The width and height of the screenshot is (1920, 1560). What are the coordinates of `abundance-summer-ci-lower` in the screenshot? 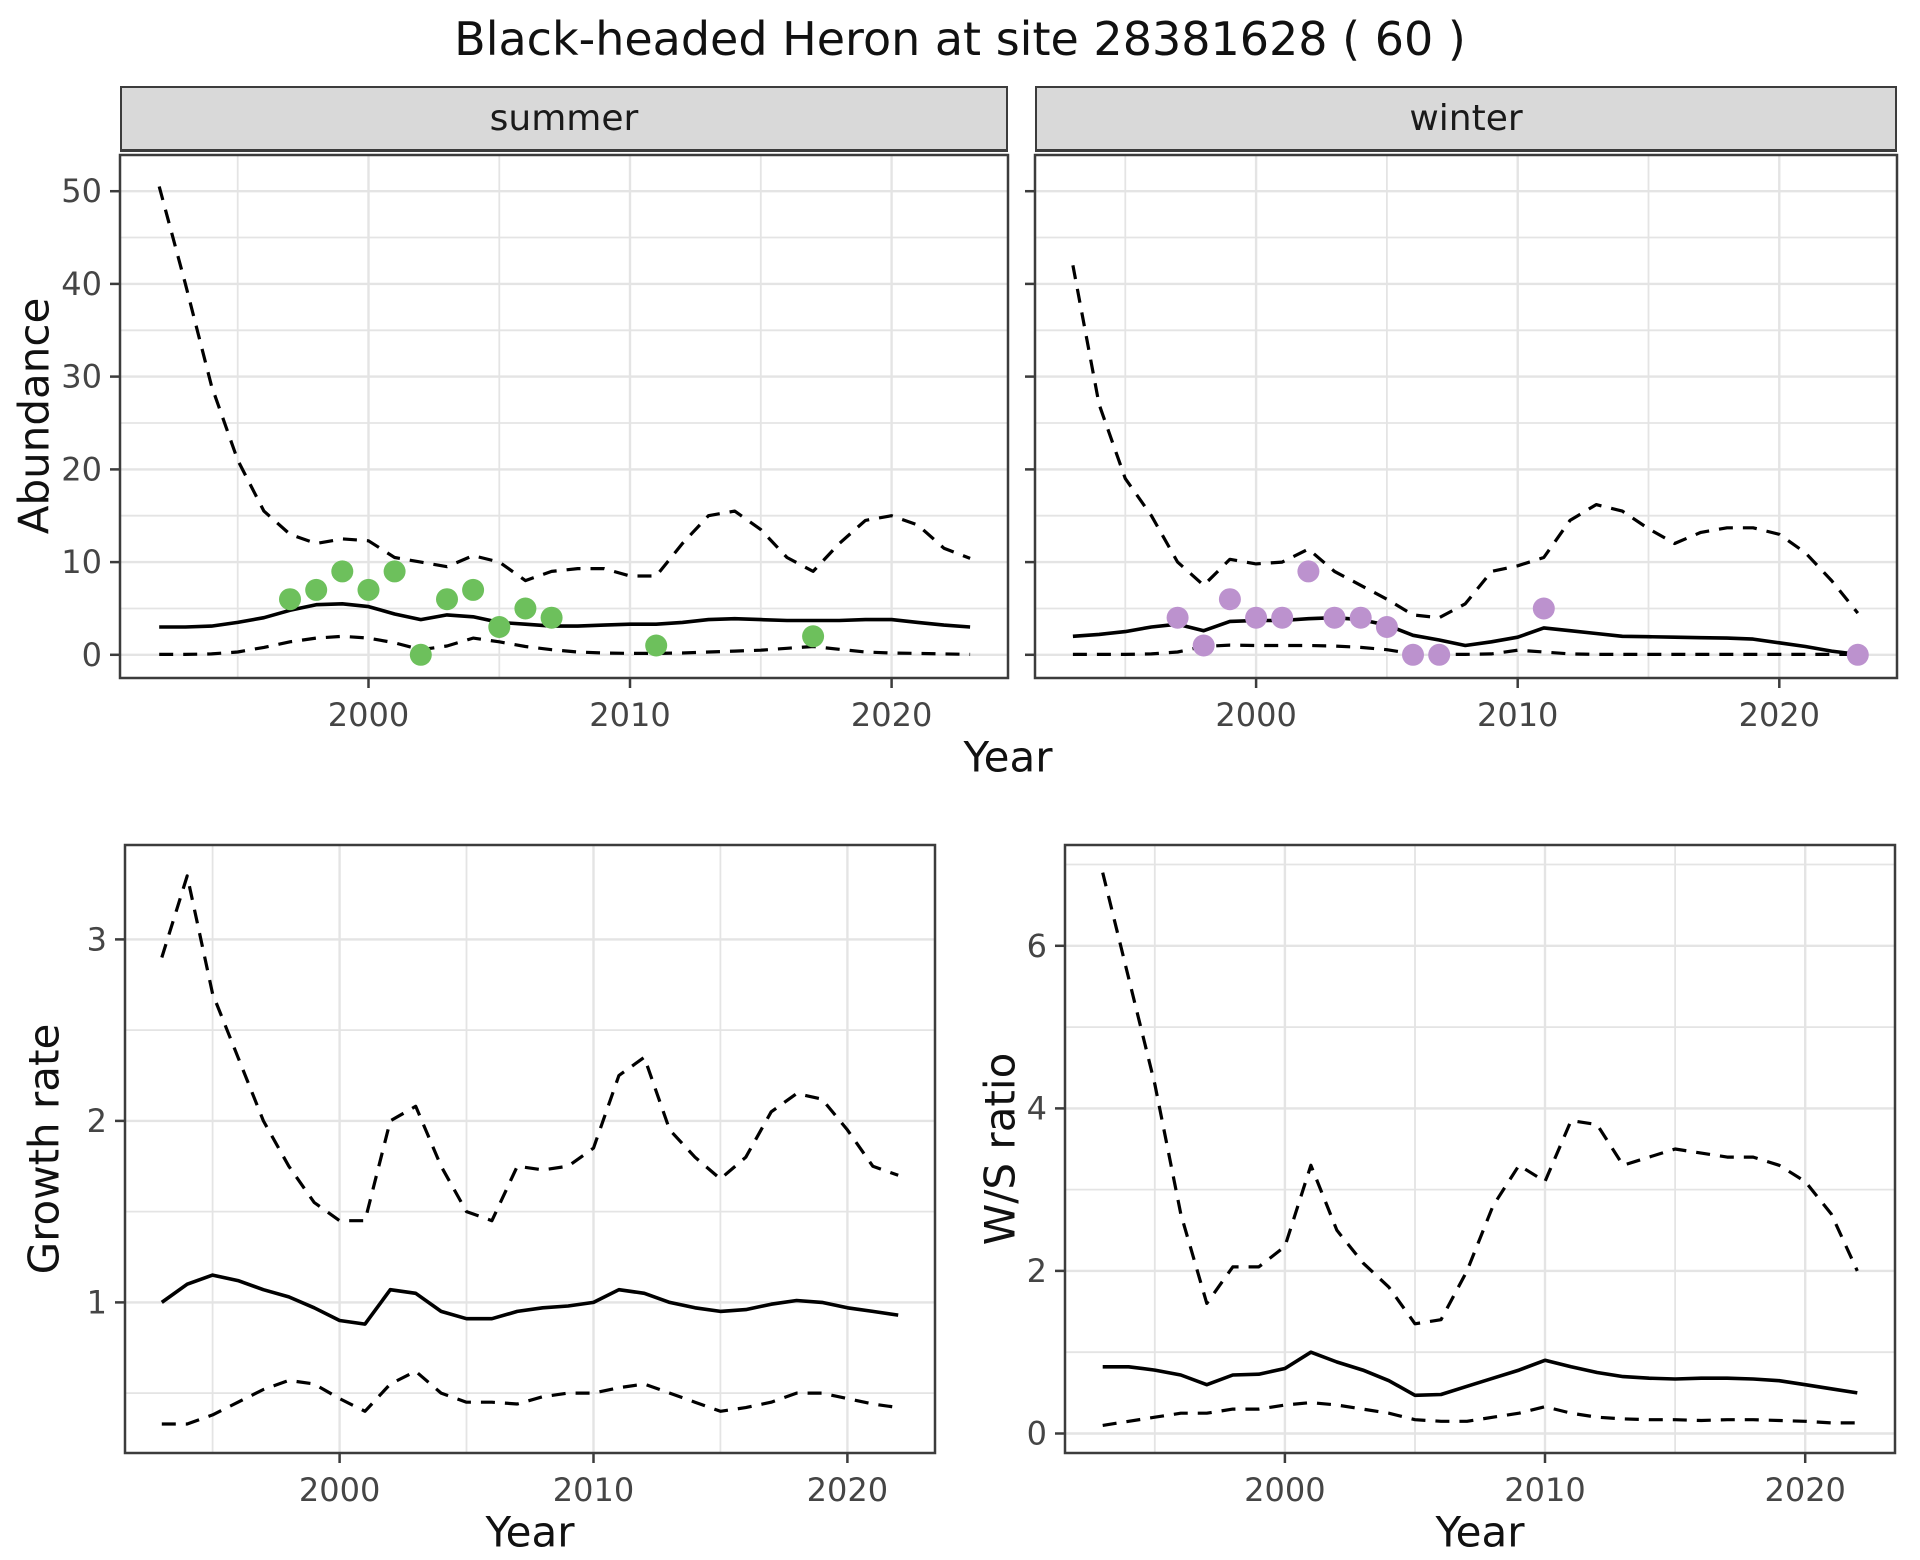 It's located at (565, 645).